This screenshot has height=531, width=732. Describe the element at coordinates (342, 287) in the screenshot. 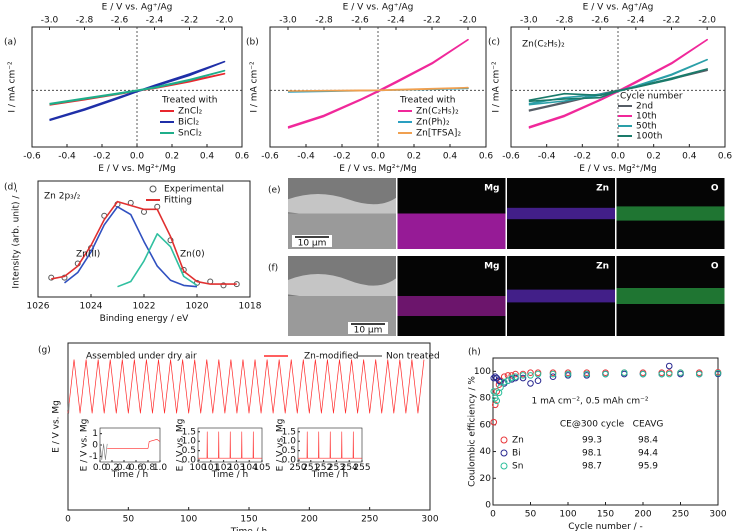

I see `sem-layer` at that location.